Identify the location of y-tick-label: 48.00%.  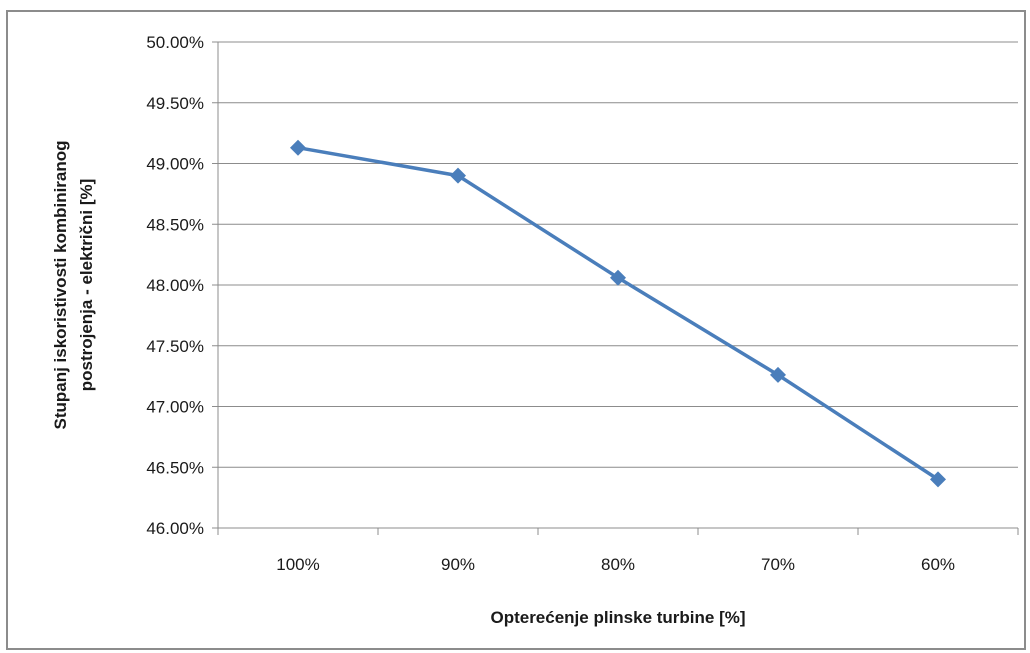
(175, 285).